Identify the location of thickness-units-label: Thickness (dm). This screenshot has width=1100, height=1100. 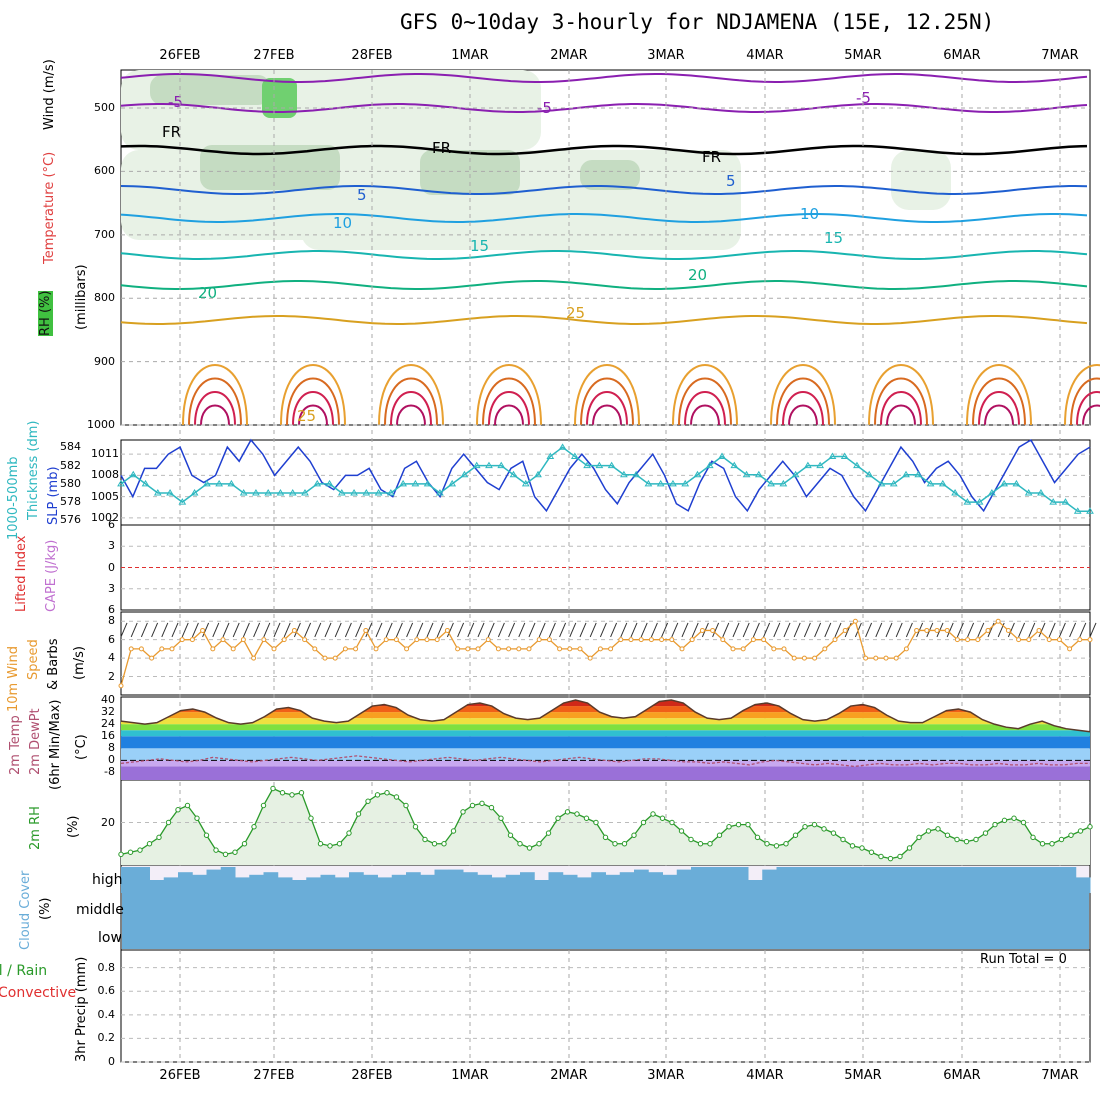
(33, 470).